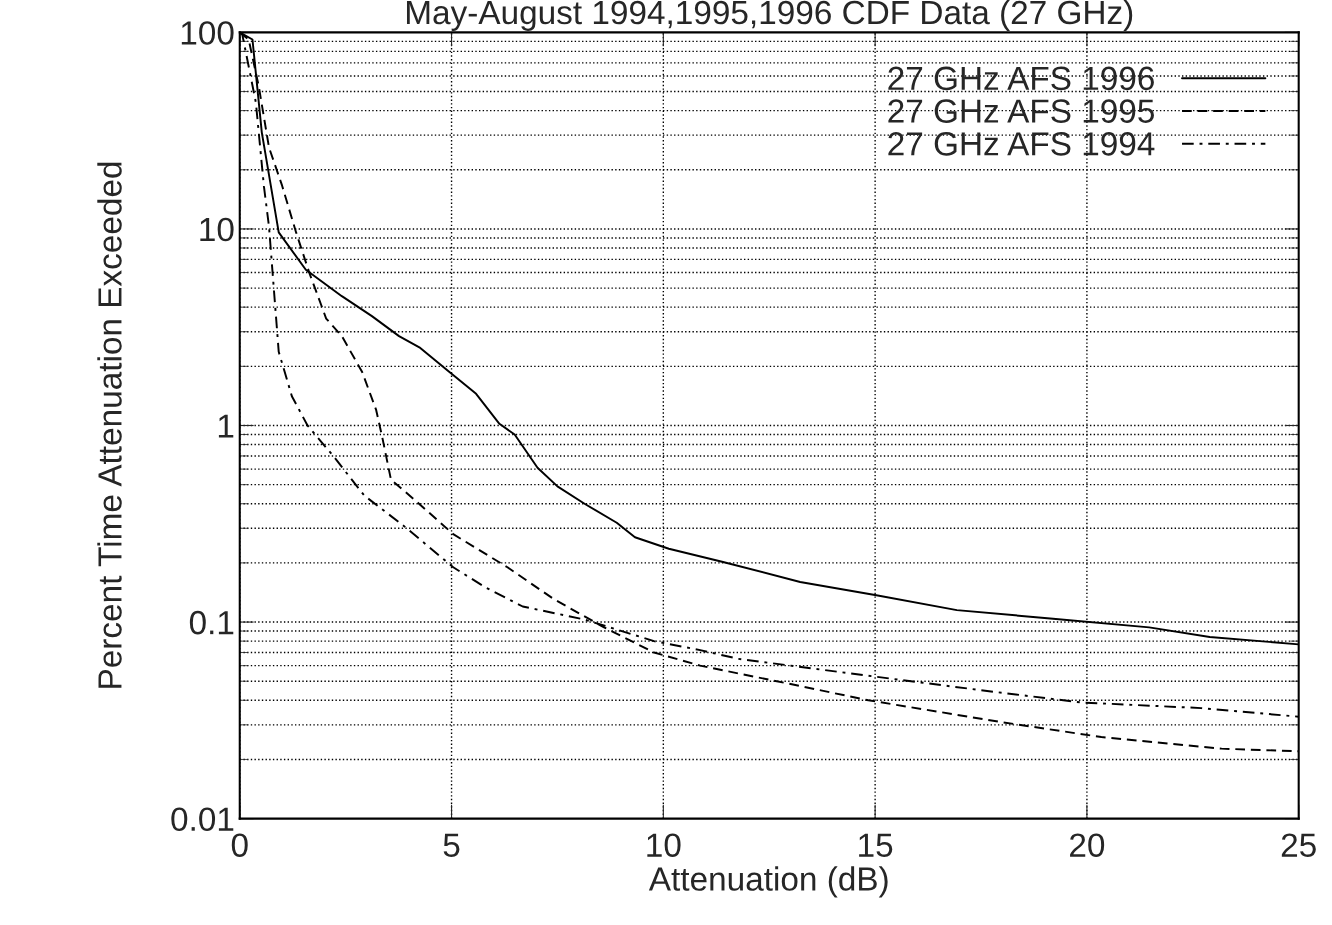  What do you see at coordinates (768, 882) in the screenshot?
I see `x-axis-title: Attenuation (dB)` at bounding box center [768, 882].